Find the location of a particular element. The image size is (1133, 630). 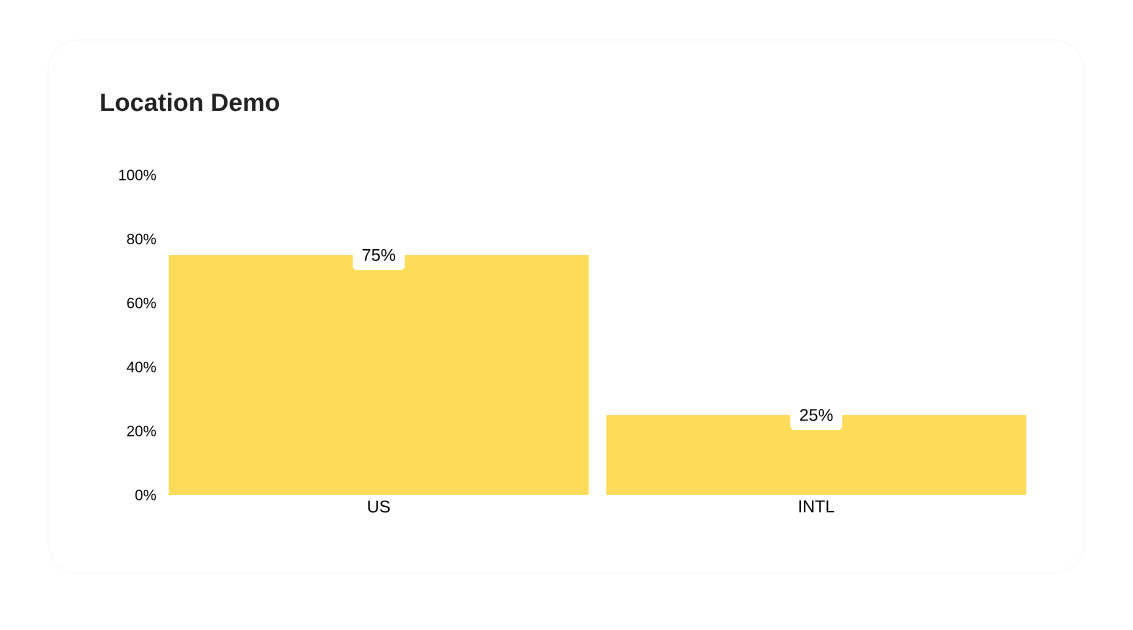

y-tick-label: 80% is located at coordinates (141, 239).